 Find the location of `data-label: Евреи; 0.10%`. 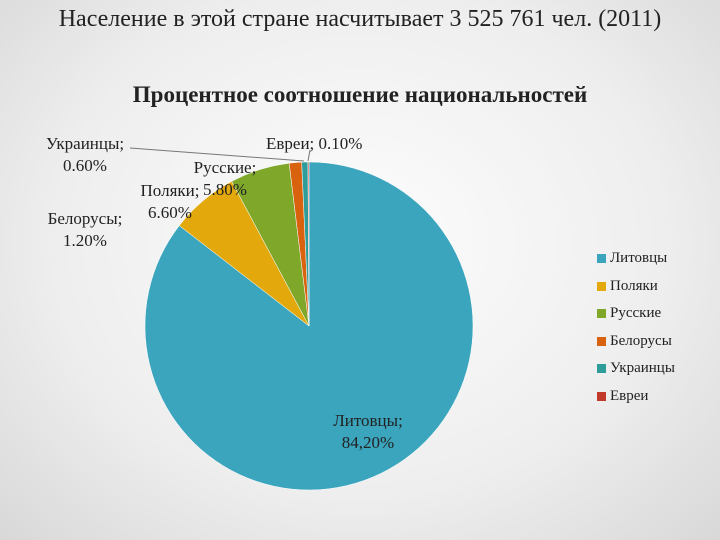

data-label: Евреи; 0.10% is located at coordinates (314, 143).